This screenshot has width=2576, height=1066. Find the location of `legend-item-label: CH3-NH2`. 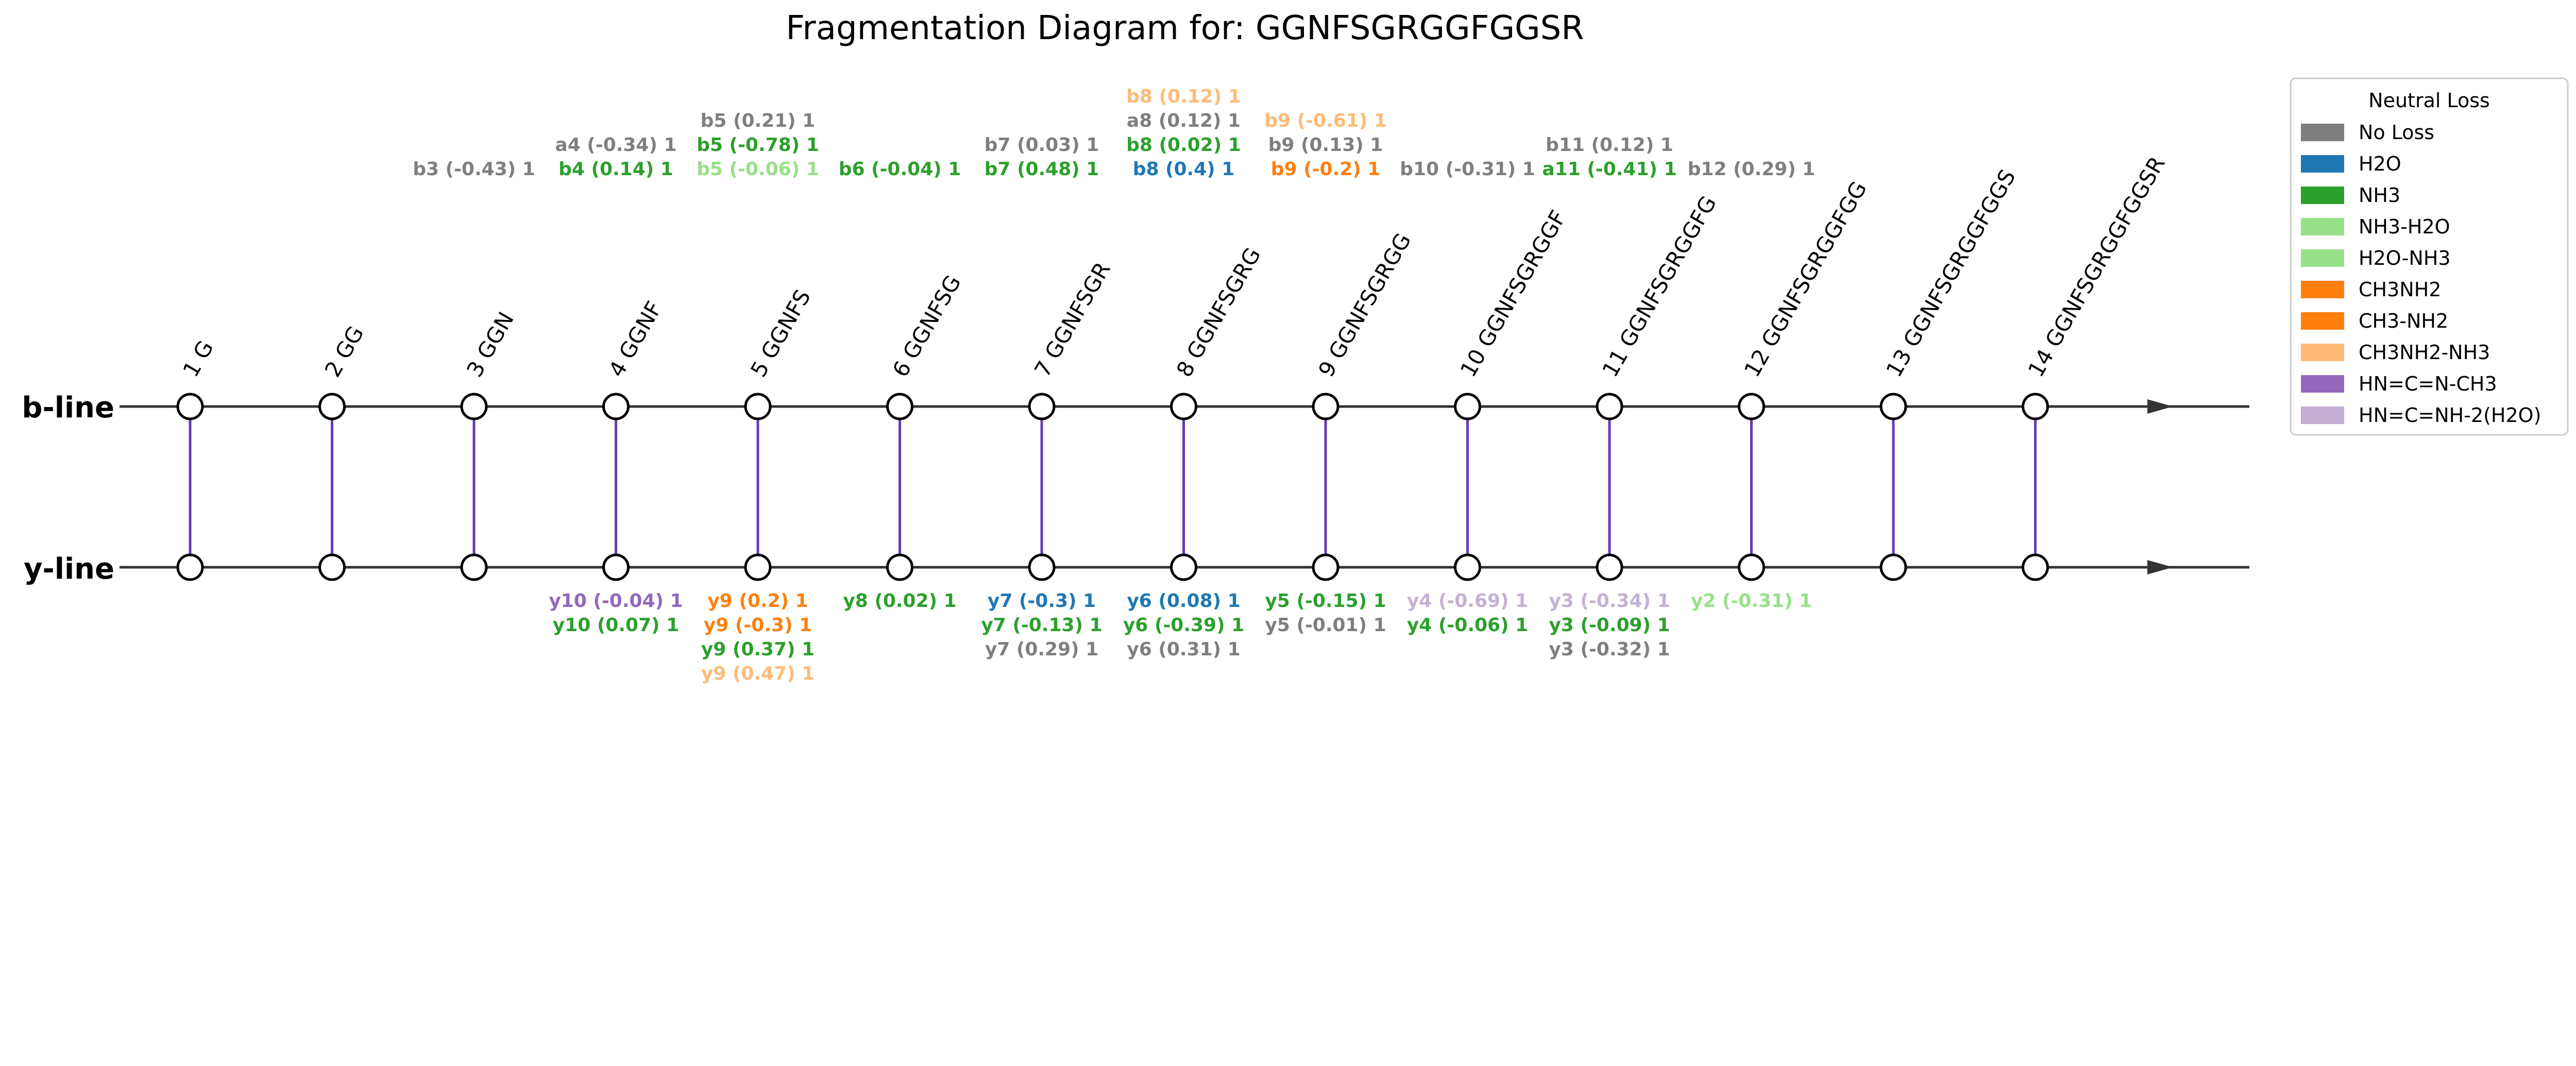

legend-item-label: CH3-NH2 is located at coordinates (2403, 321).